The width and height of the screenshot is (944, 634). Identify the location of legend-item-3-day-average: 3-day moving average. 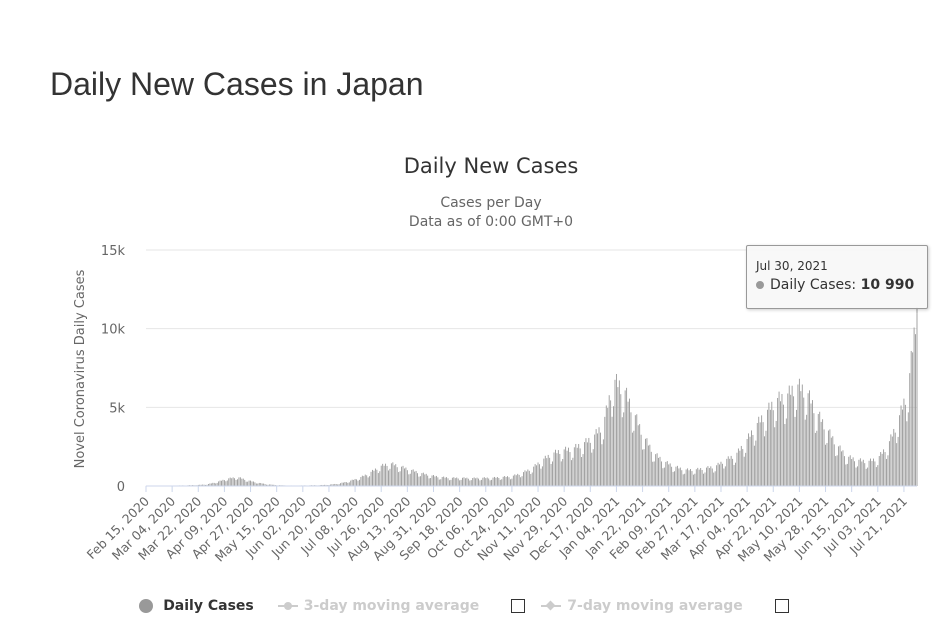
(378, 606).